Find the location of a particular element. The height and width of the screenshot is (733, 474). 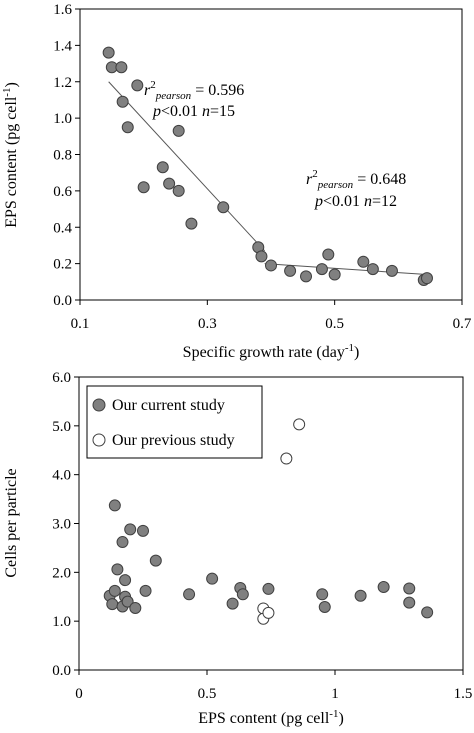

top-x-tick-label: 0.1 is located at coordinates (80, 324).